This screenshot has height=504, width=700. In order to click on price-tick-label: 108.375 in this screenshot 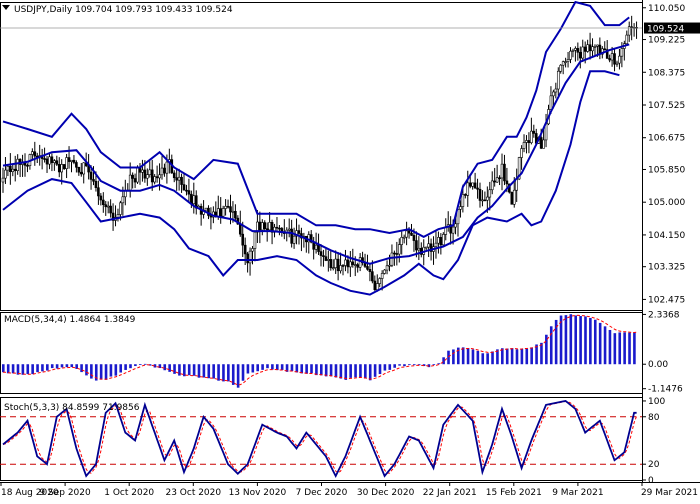, I will do `click(666, 73)`.